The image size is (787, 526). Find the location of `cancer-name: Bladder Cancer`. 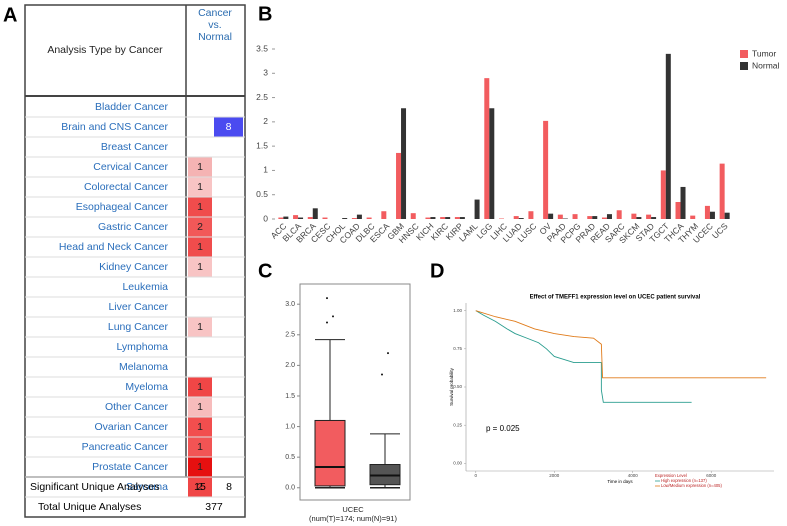

cancer-name: Bladder Cancer is located at coordinates (131, 107).